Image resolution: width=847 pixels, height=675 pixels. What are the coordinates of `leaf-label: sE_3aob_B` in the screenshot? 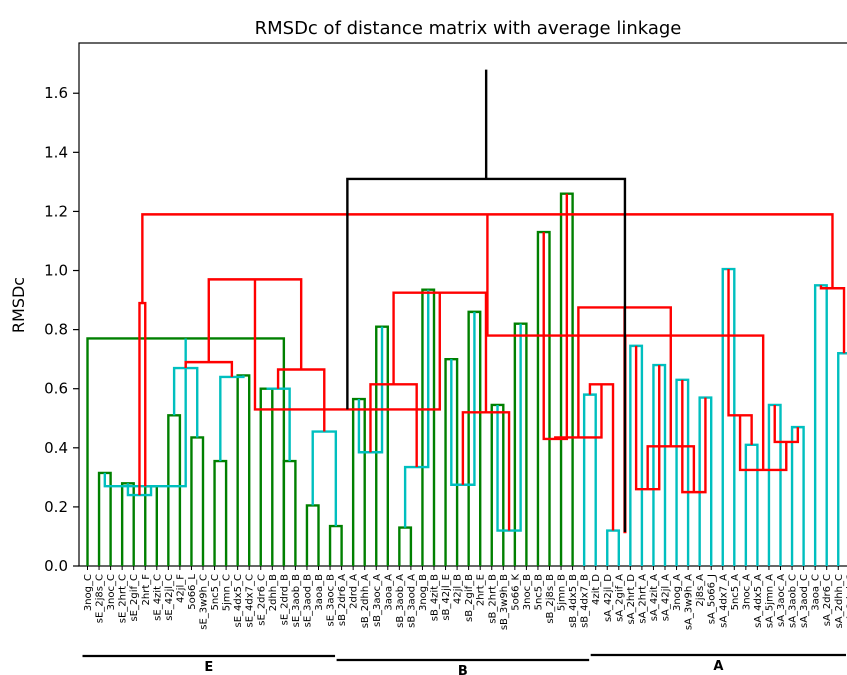 It's located at (296, 600).